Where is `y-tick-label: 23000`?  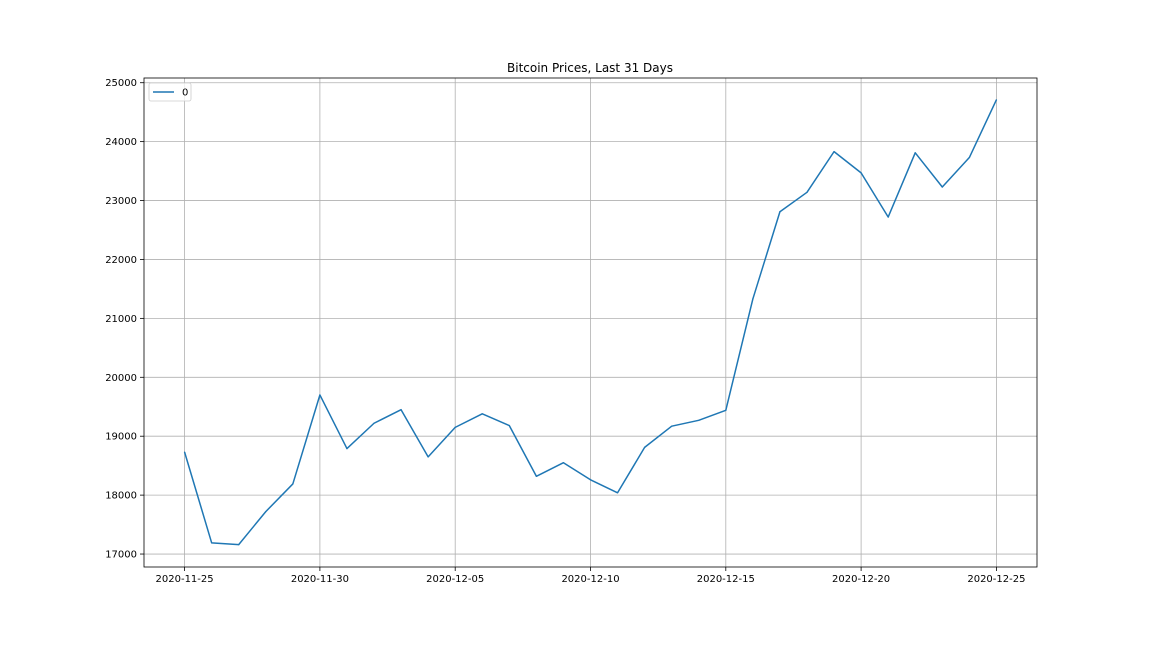 y-tick-label: 23000 is located at coordinates (121, 201).